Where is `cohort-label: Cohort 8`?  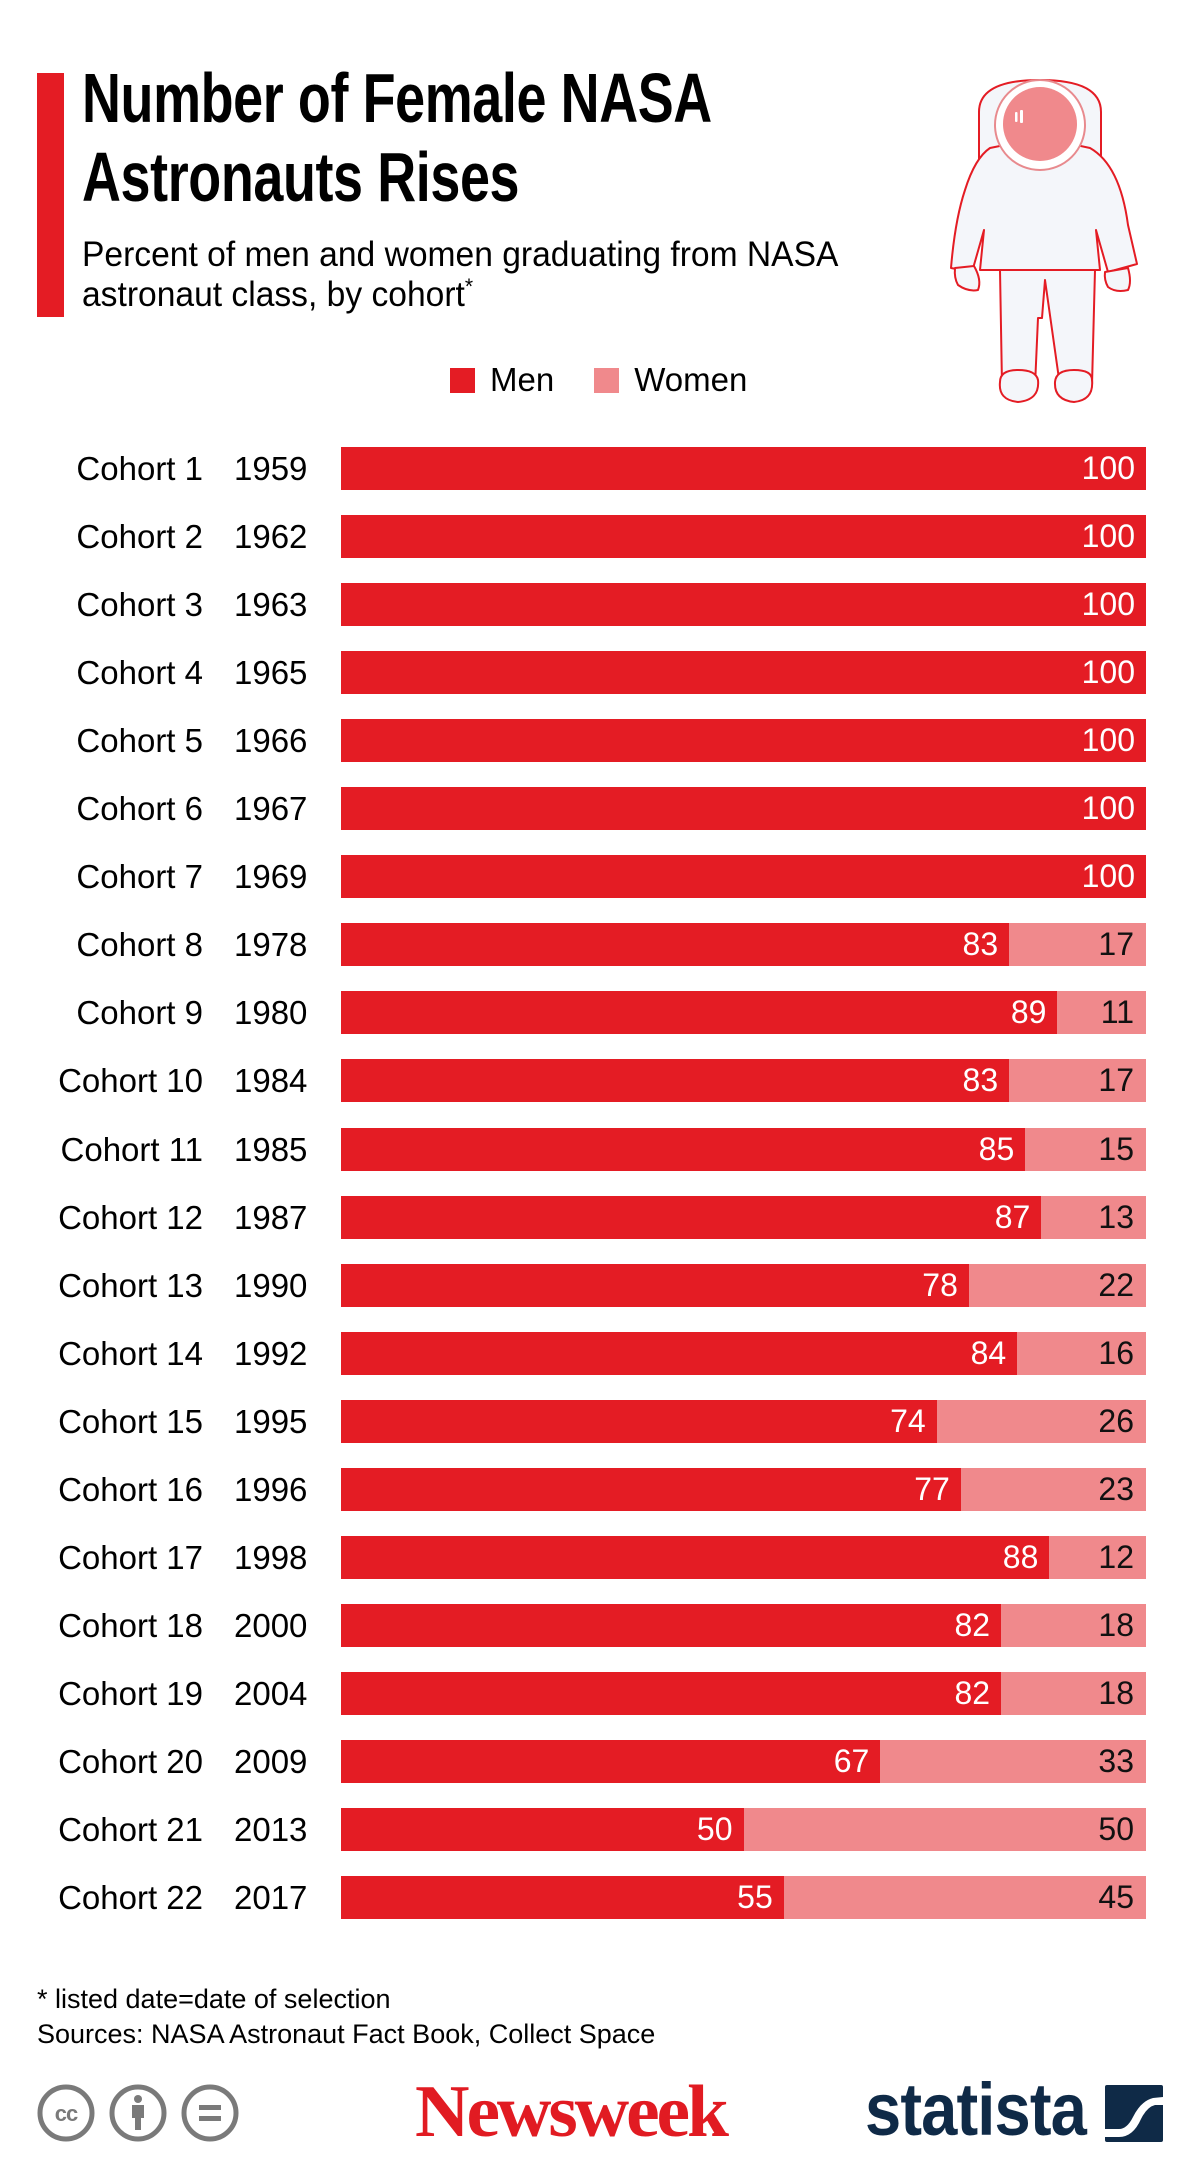
cohort-label: Cohort 8 is located at coordinates (139, 945).